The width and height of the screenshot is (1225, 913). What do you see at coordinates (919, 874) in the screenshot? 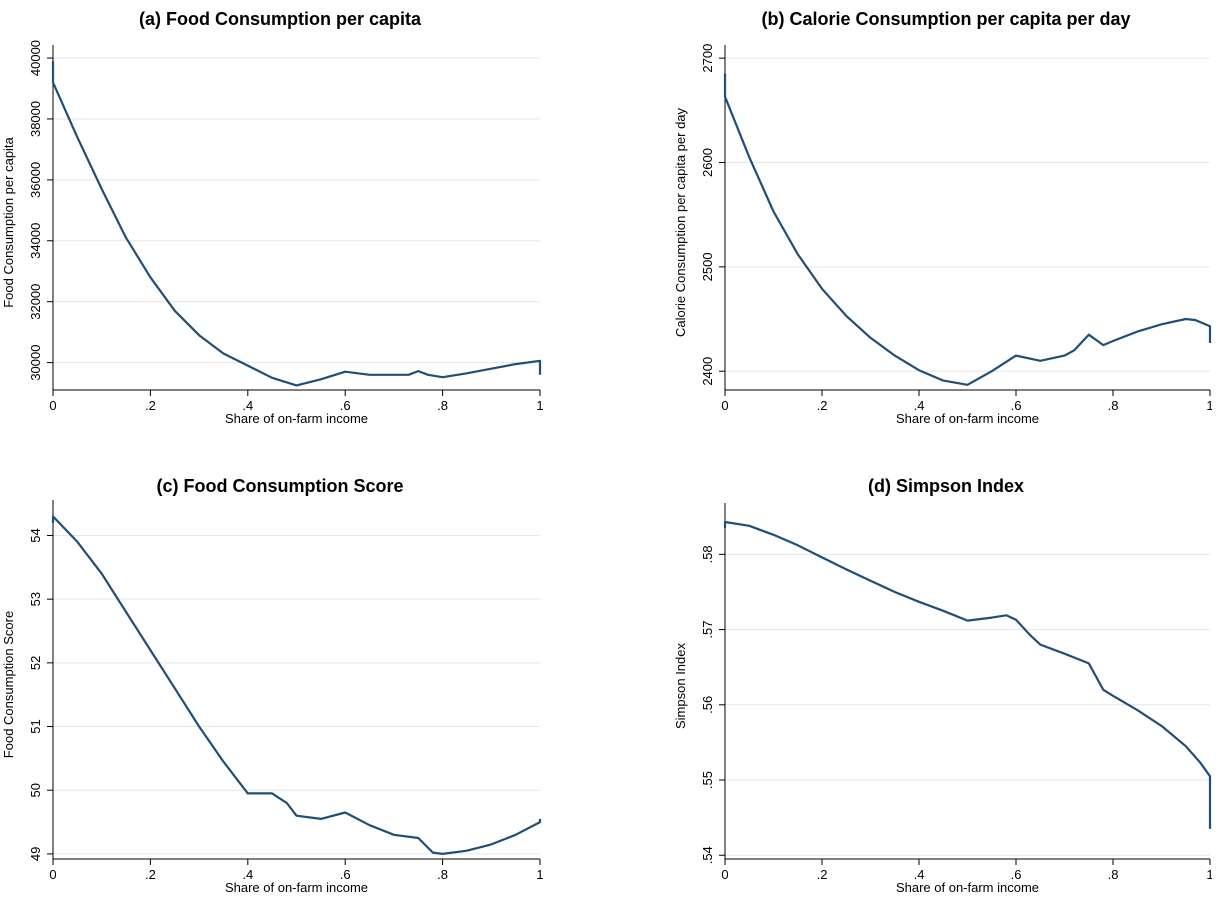
I see `chart-d-x-tick-label: .4` at bounding box center [919, 874].